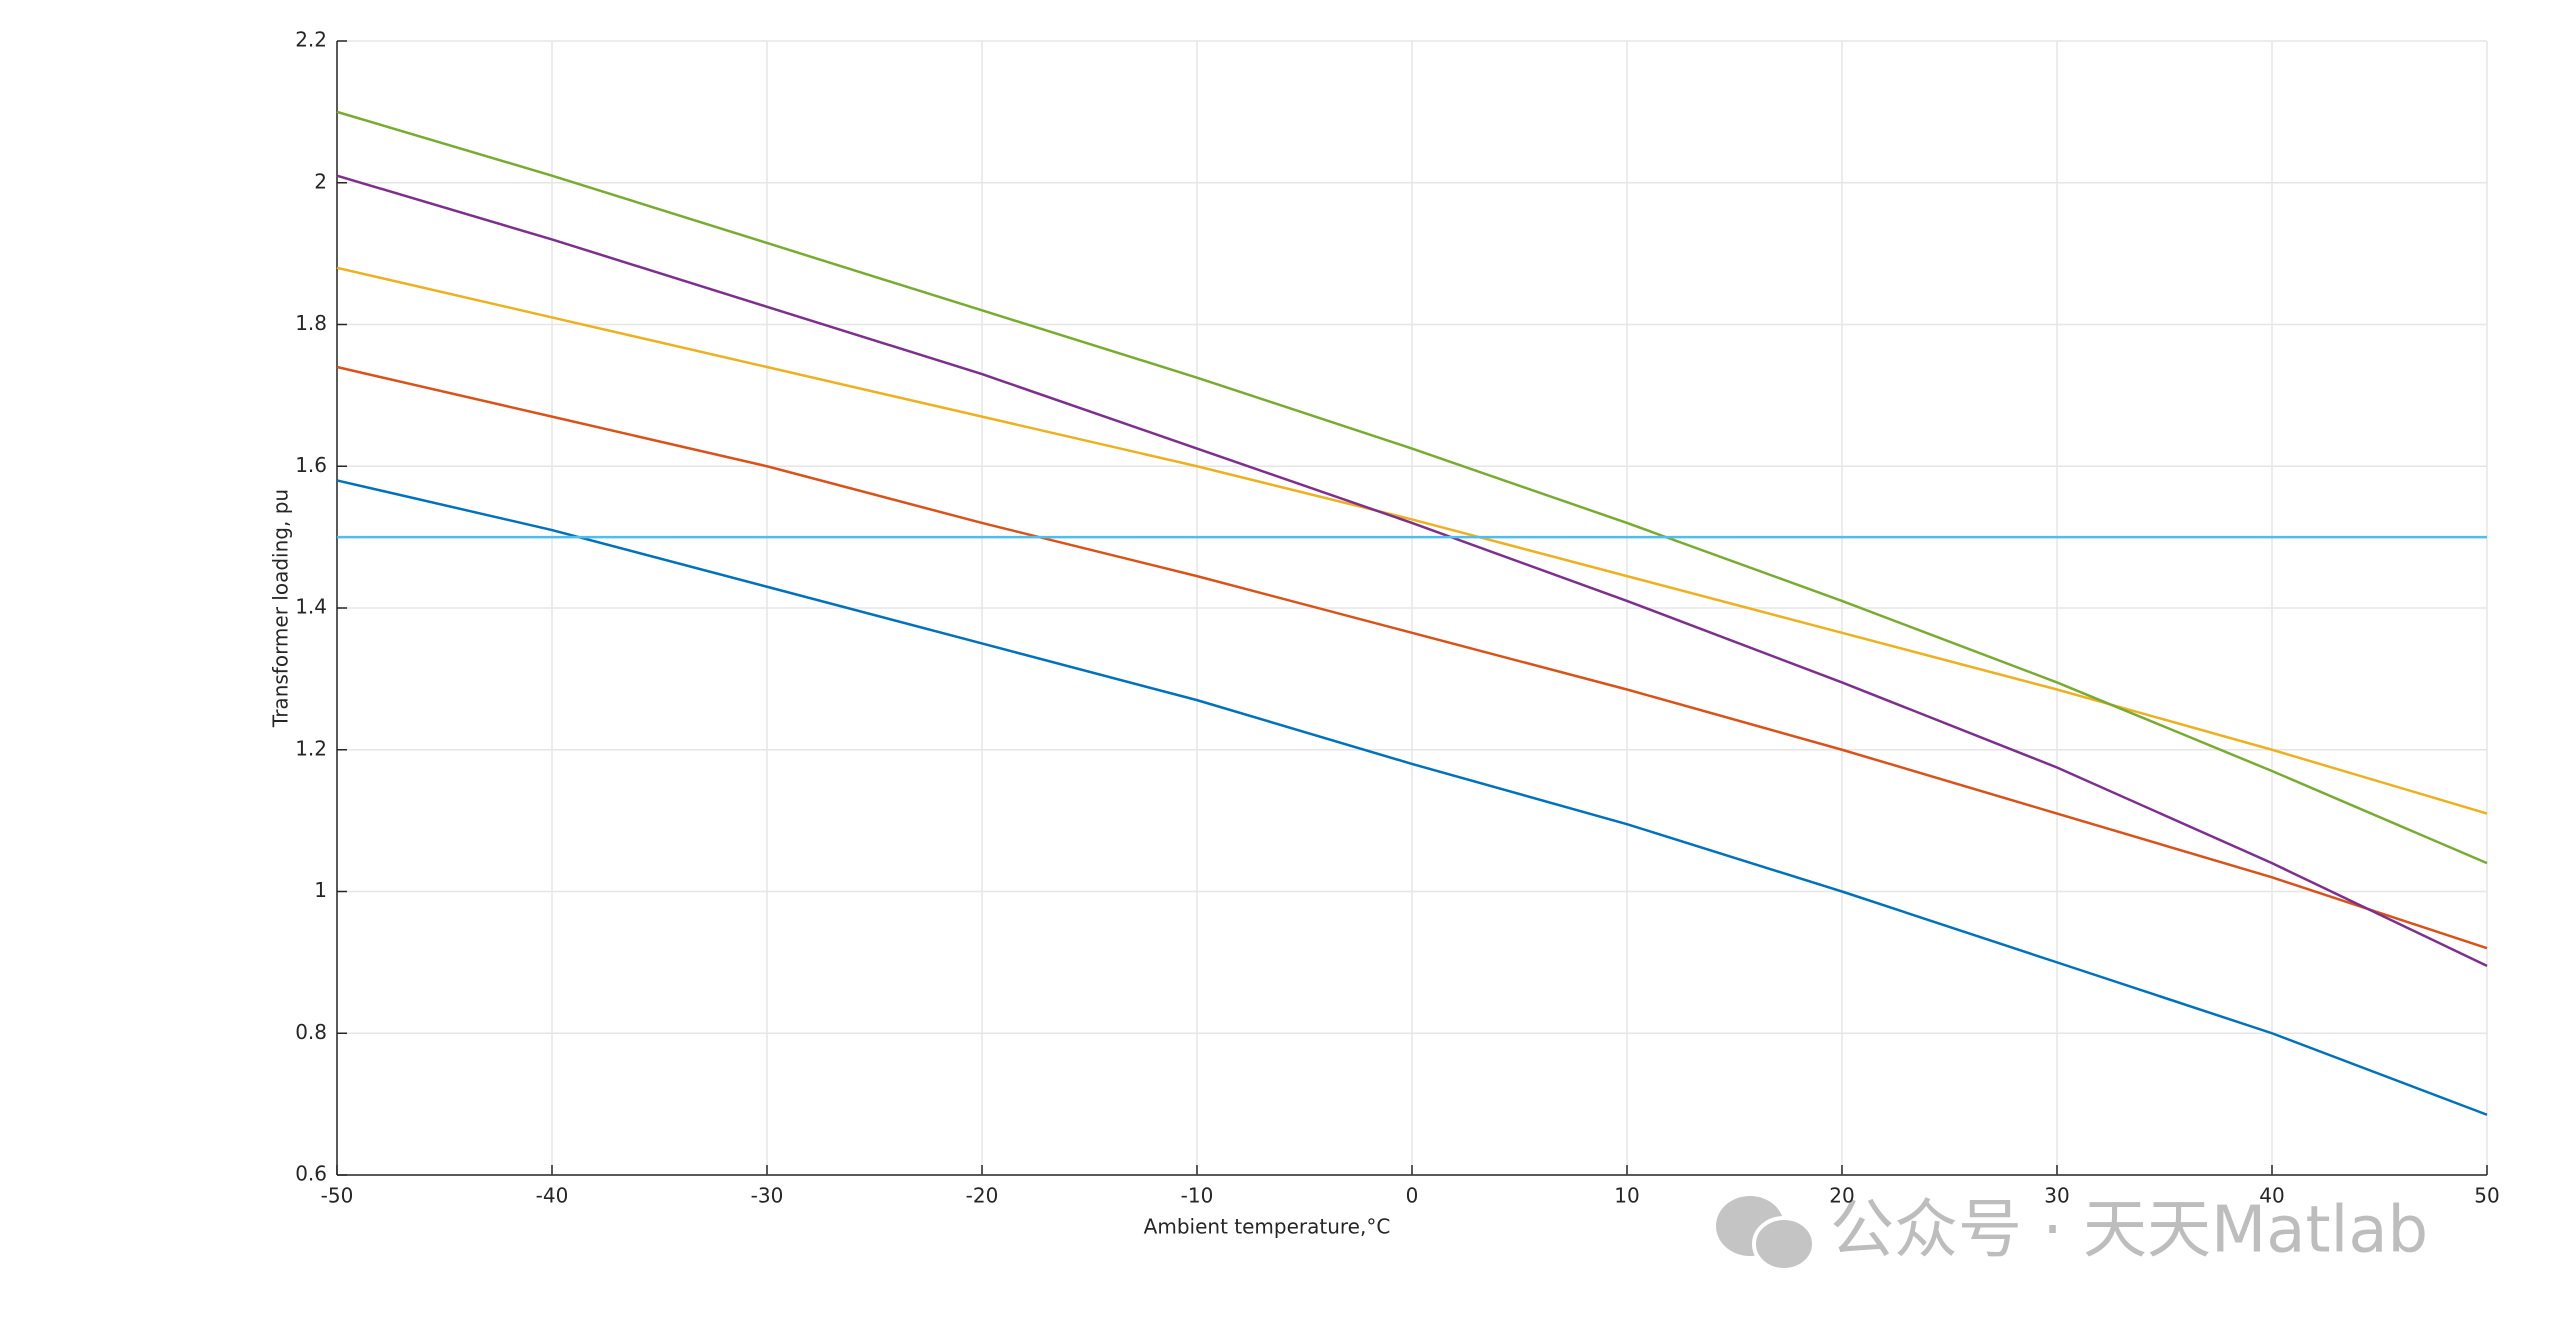 This screenshot has width=2560, height=1326. I want to click on y-tick-label: 1.8, so click(311, 323).